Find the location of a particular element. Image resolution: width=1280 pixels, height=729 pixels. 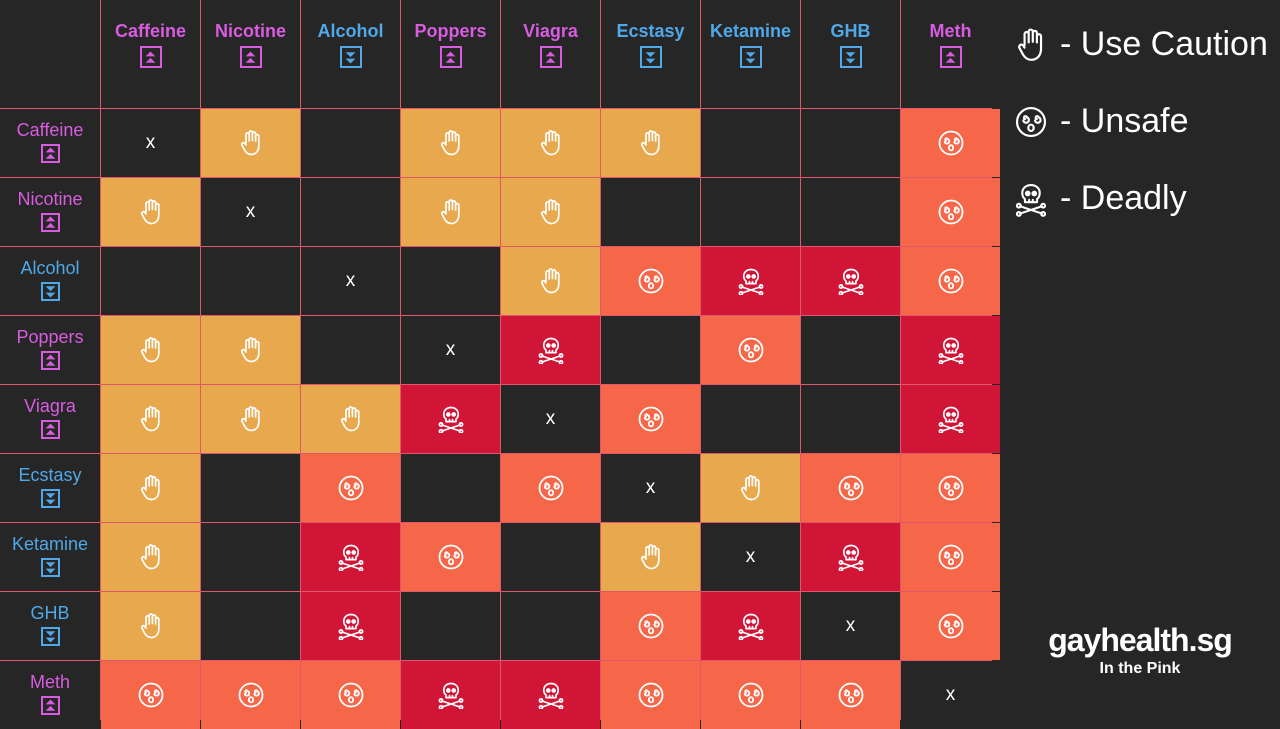

column-header-label: Nicotine is located at coordinates (250, 31).